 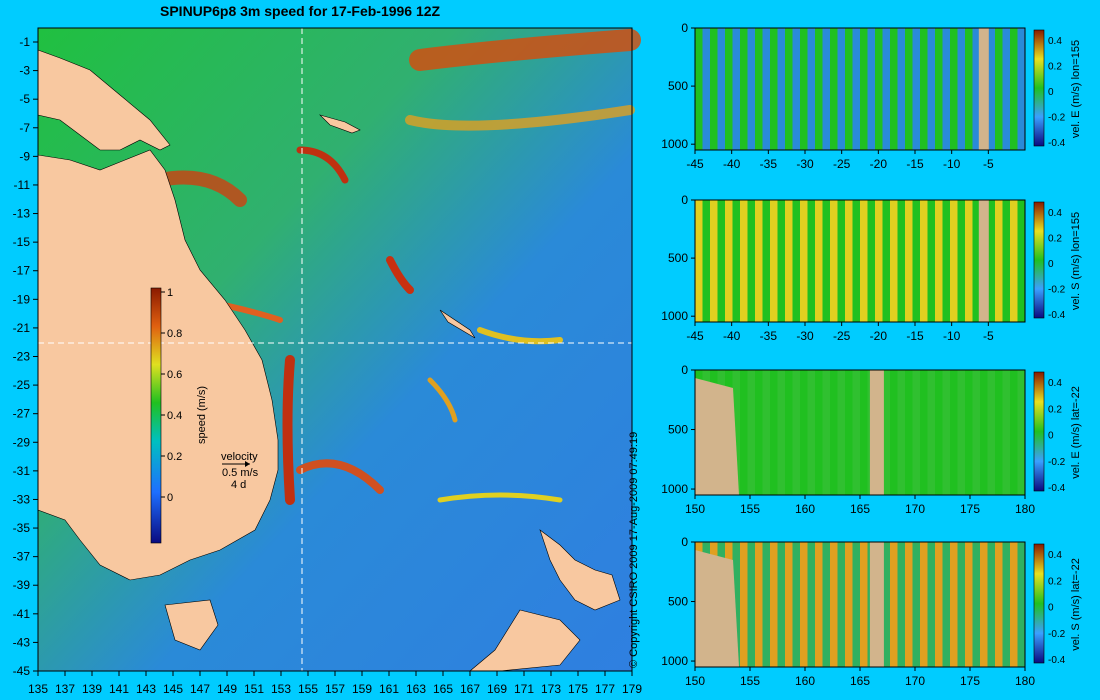 I want to click on section-y-tick-label: 0, so click(x=684, y=200).